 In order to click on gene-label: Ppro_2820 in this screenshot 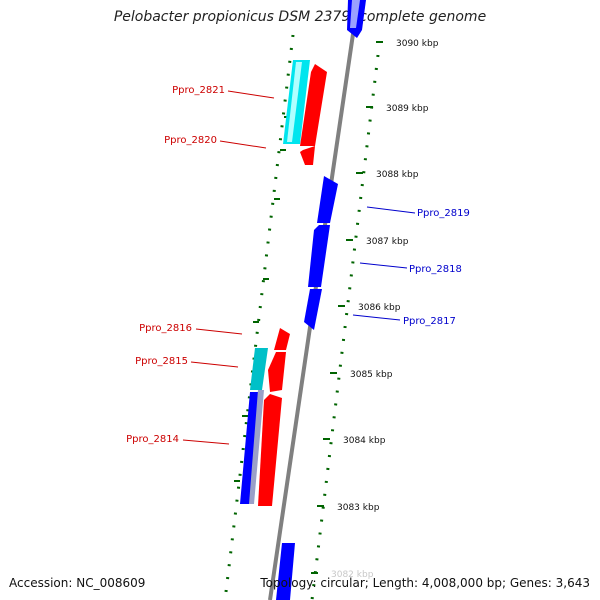, I will do `click(190, 140)`.